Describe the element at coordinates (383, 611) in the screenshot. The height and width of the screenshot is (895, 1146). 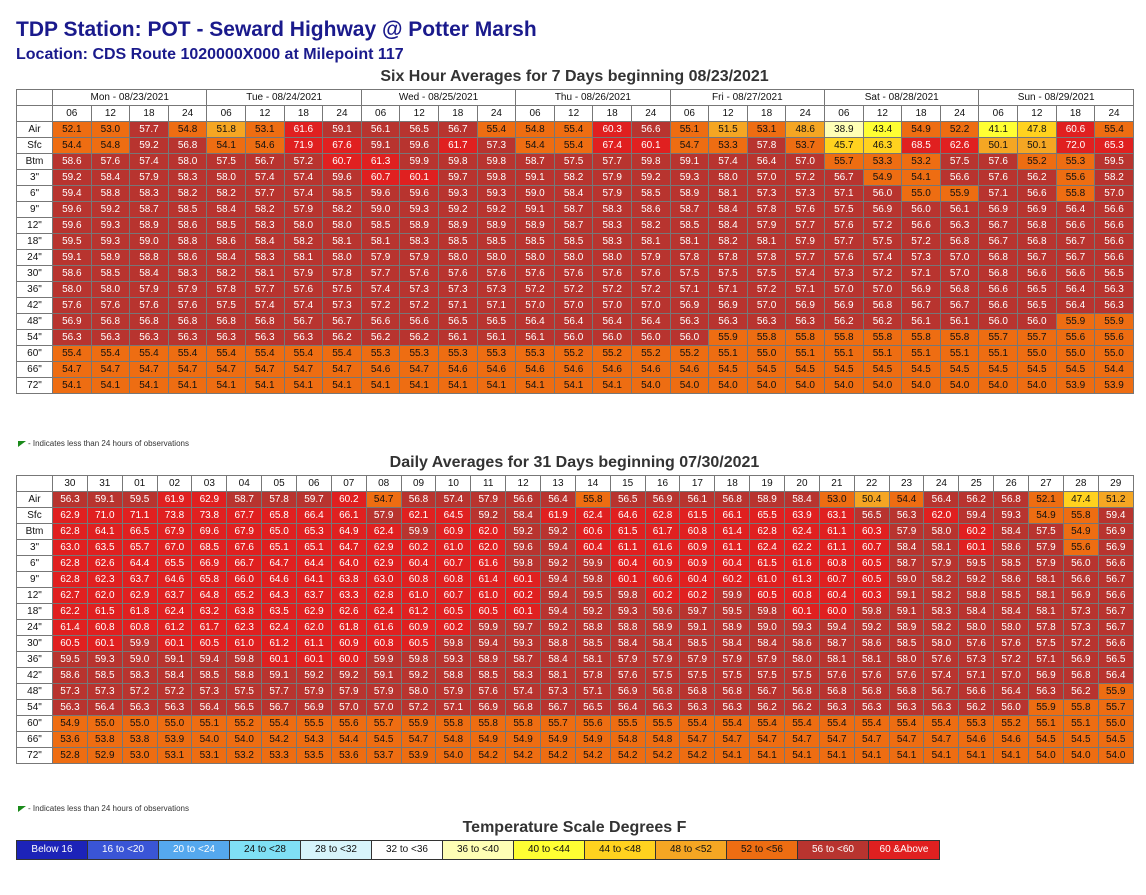
I see `temp-cell: 62.4` at that location.